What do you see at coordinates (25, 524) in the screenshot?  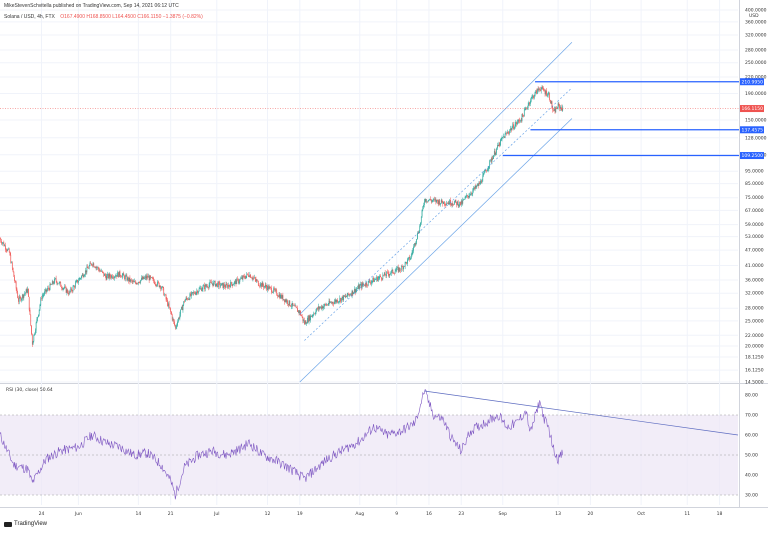 I see `tradingview-logo: TradingView` at bounding box center [25, 524].